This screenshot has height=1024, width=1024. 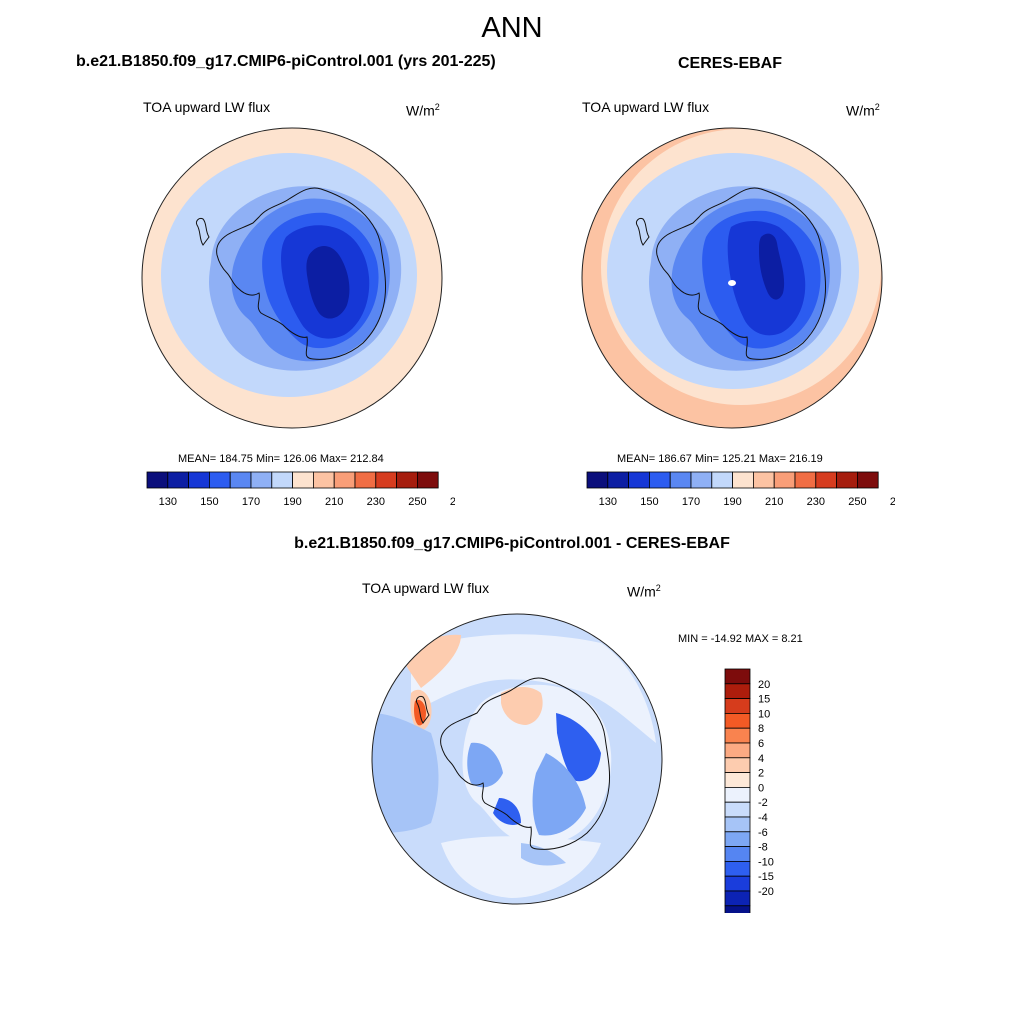 I want to click on obs-polar-map, so click(x=732, y=278).